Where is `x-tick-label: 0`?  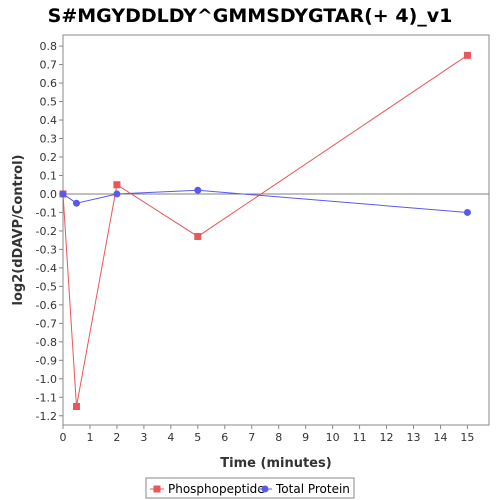
x-tick-label: 0 is located at coordinates (63, 437).